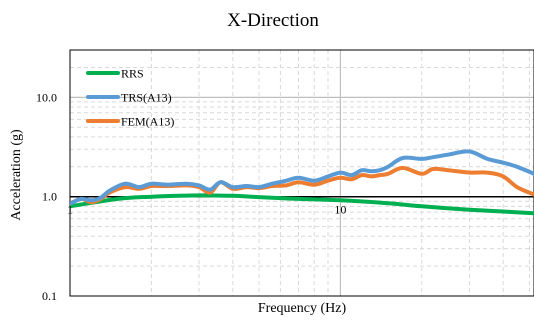 This screenshot has height=320, width=534. Describe the element at coordinates (302, 308) in the screenshot. I see `x-axis-label: Frequency (Hz)` at that location.